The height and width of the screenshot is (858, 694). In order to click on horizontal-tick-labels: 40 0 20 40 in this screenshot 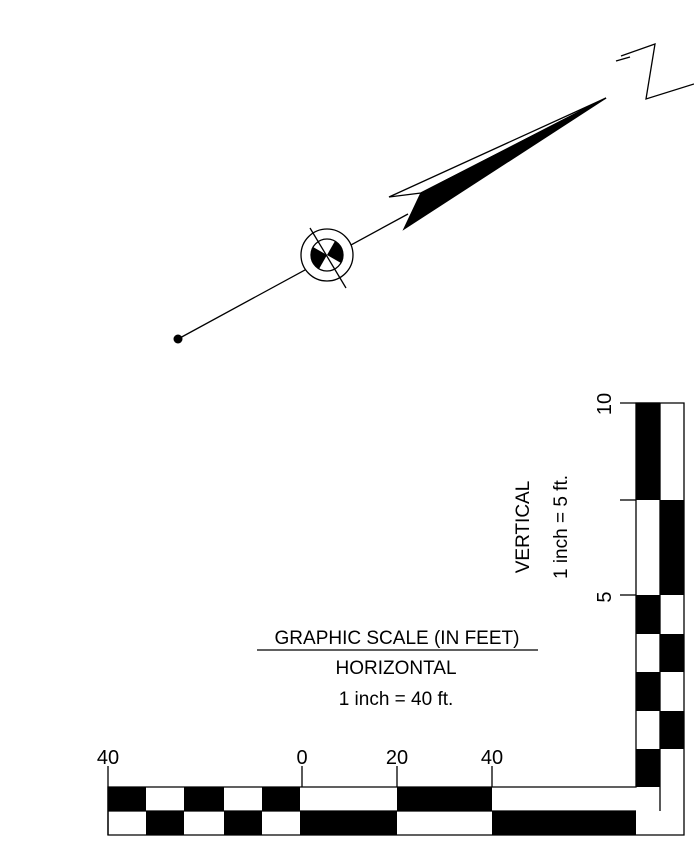, I will do `click(300, 758)`.